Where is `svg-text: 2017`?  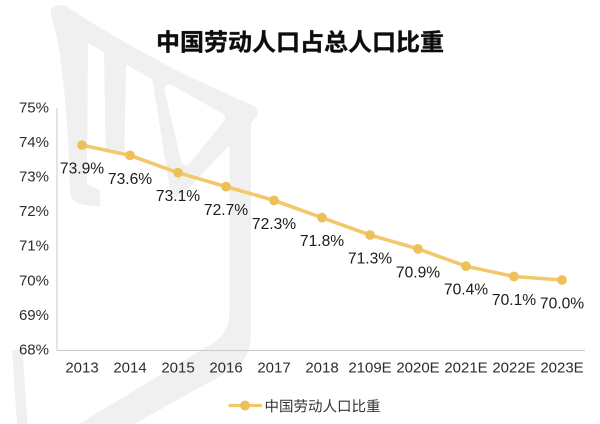
svg-text: 2017 is located at coordinates (273, 368).